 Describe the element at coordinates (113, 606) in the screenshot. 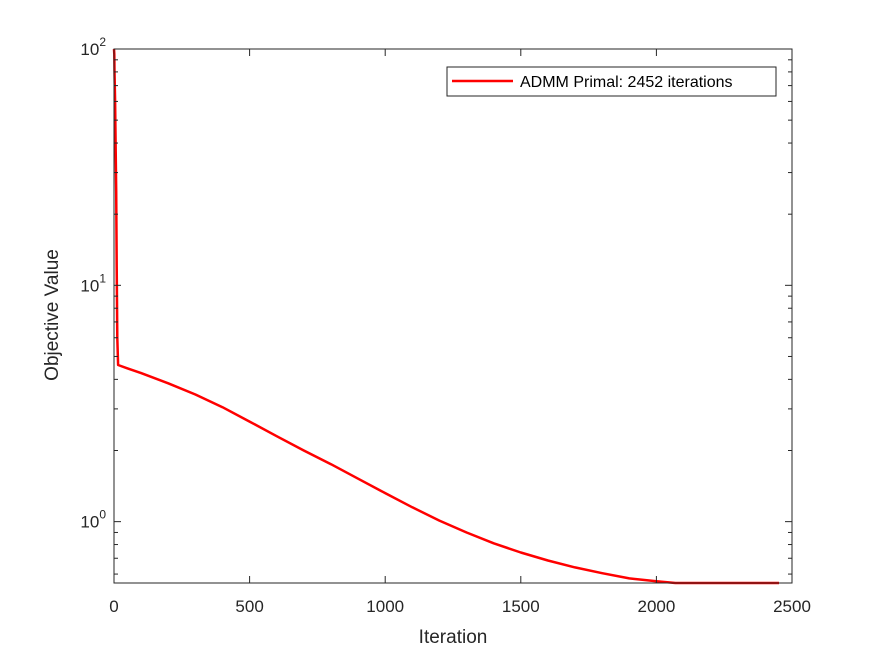

I see `x-tick-label: 0` at that location.